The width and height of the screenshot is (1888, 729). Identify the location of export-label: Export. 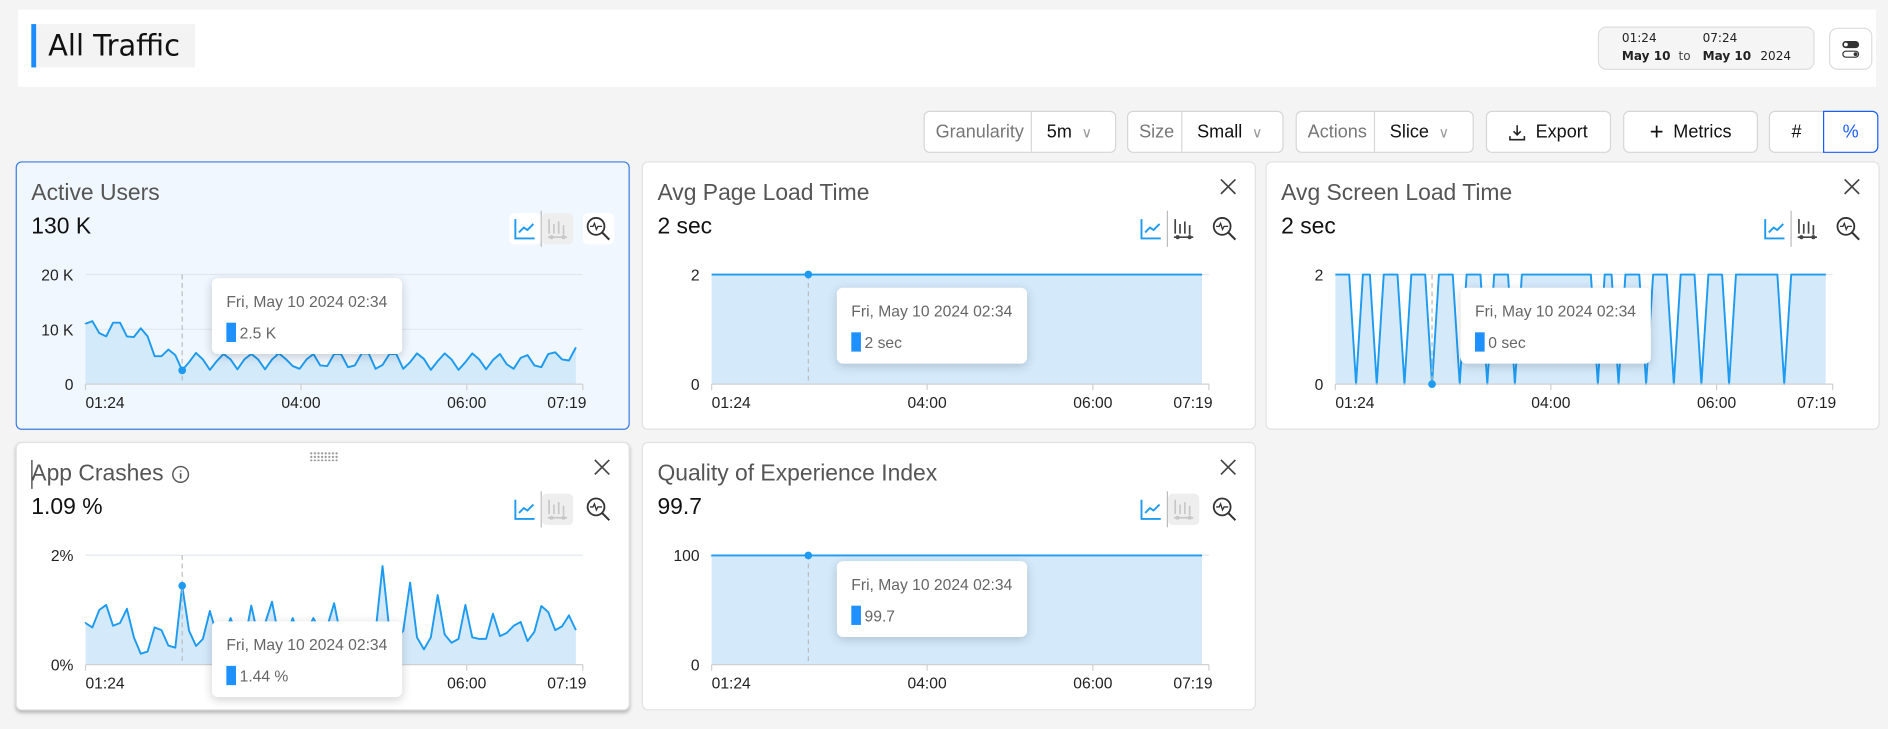
(1561, 132).